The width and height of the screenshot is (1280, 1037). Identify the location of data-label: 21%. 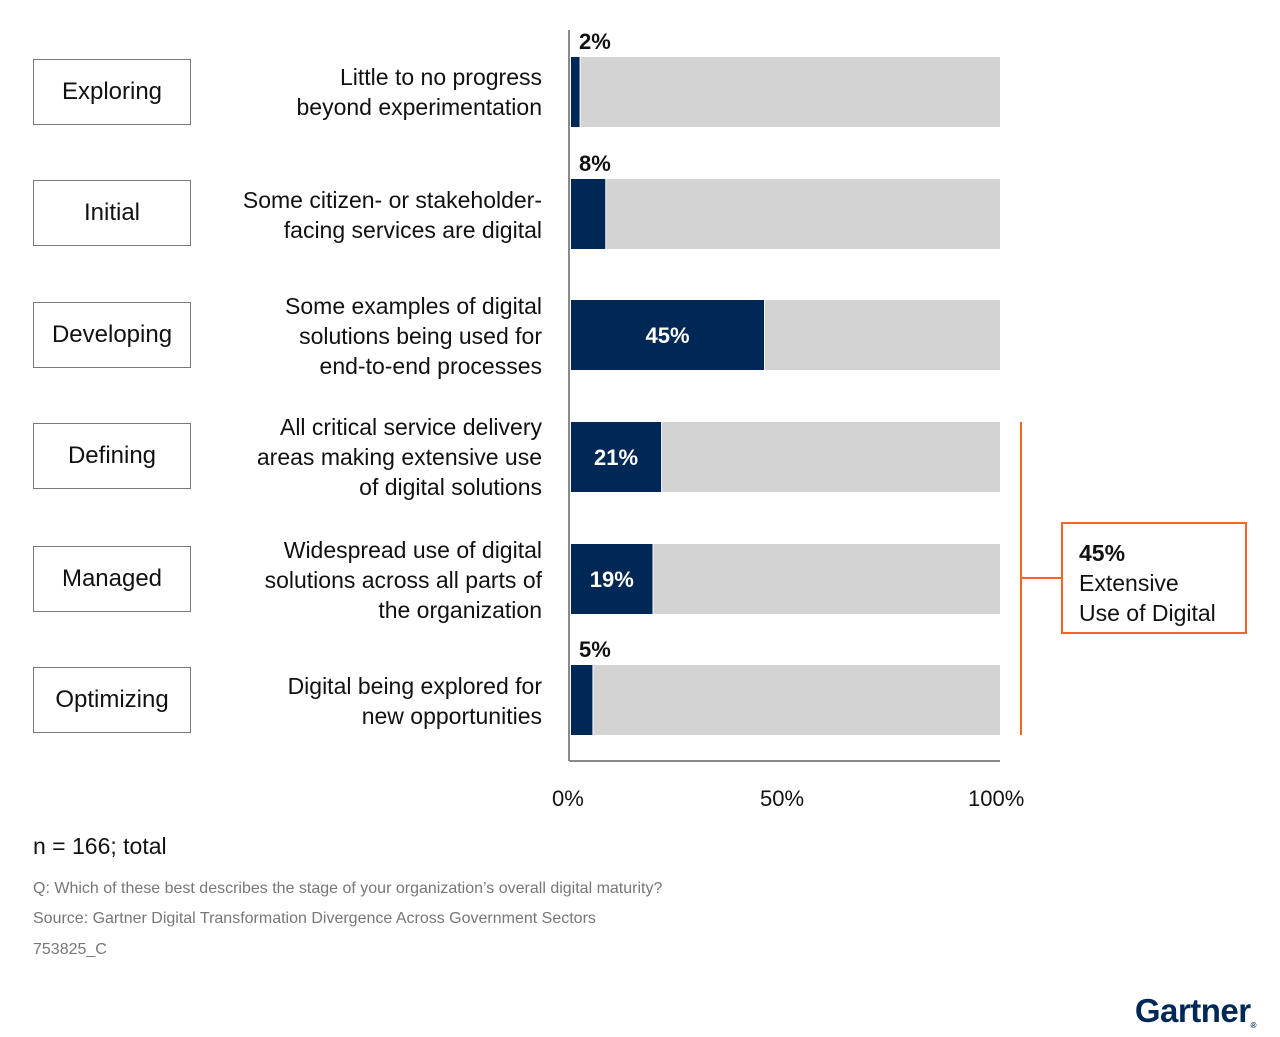
(616, 457).